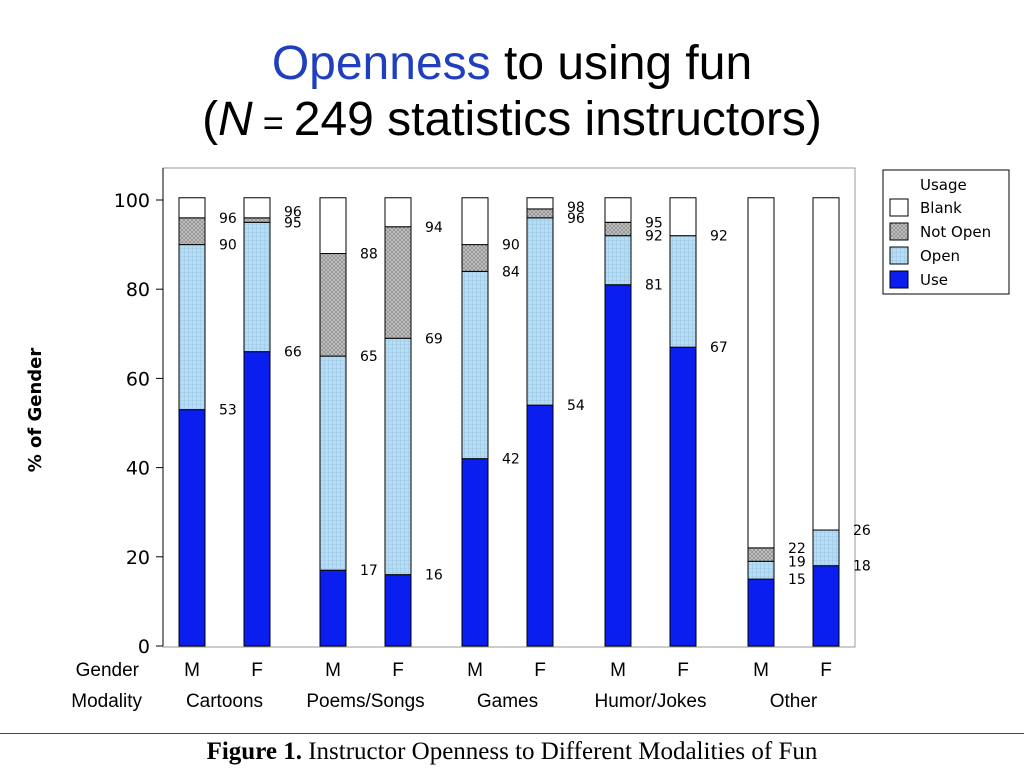 The image size is (1024, 768). Describe the element at coordinates (621, 63) in the screenshot. I see `title-rest: to using fun` at that location.